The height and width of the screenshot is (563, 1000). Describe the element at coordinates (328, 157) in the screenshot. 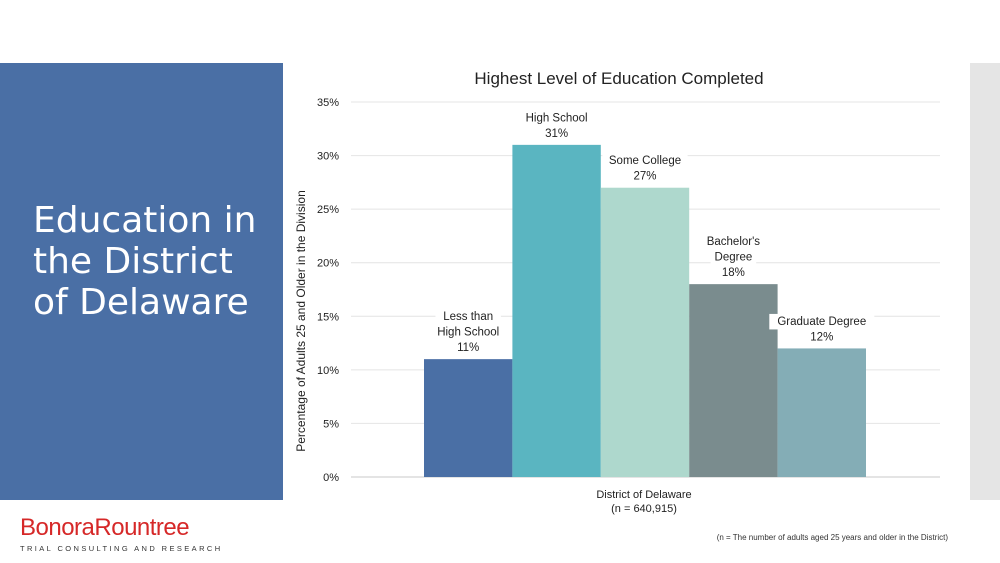

I see `y-tick-label: 30%` at that location.